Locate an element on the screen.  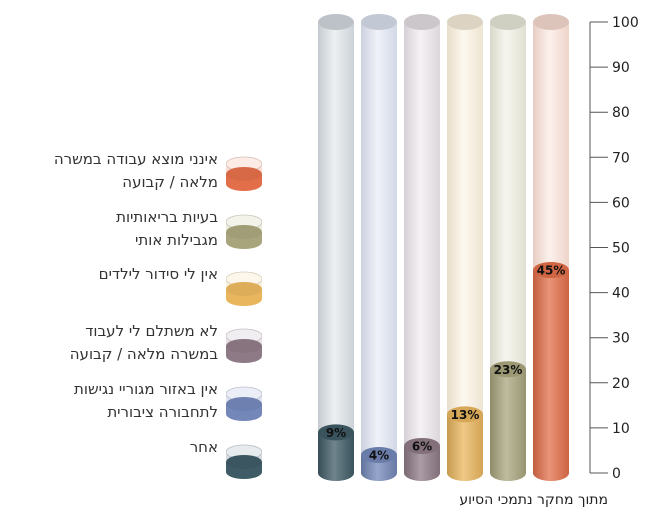
legend-item: בעיות בריאותיות מגבילות אותי is located at coordinates (145, 230).